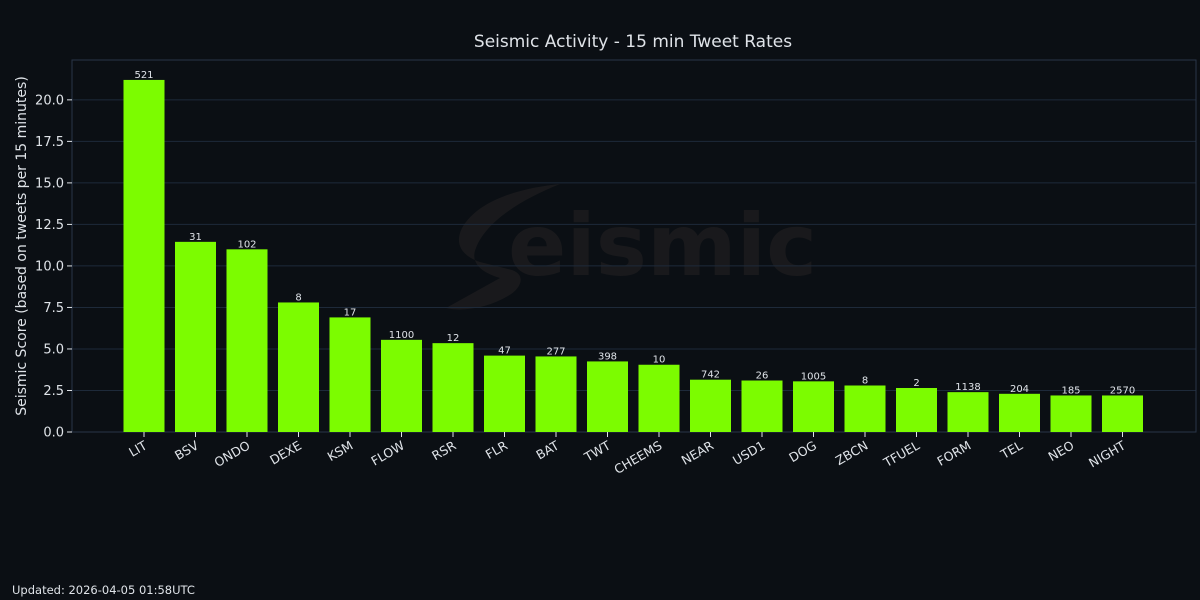 The width and height of the screenshot is (1200, 600). Describe the element at coordinates (504, 351) in the screenshot. I see `bar-data-label: 47` at that location.